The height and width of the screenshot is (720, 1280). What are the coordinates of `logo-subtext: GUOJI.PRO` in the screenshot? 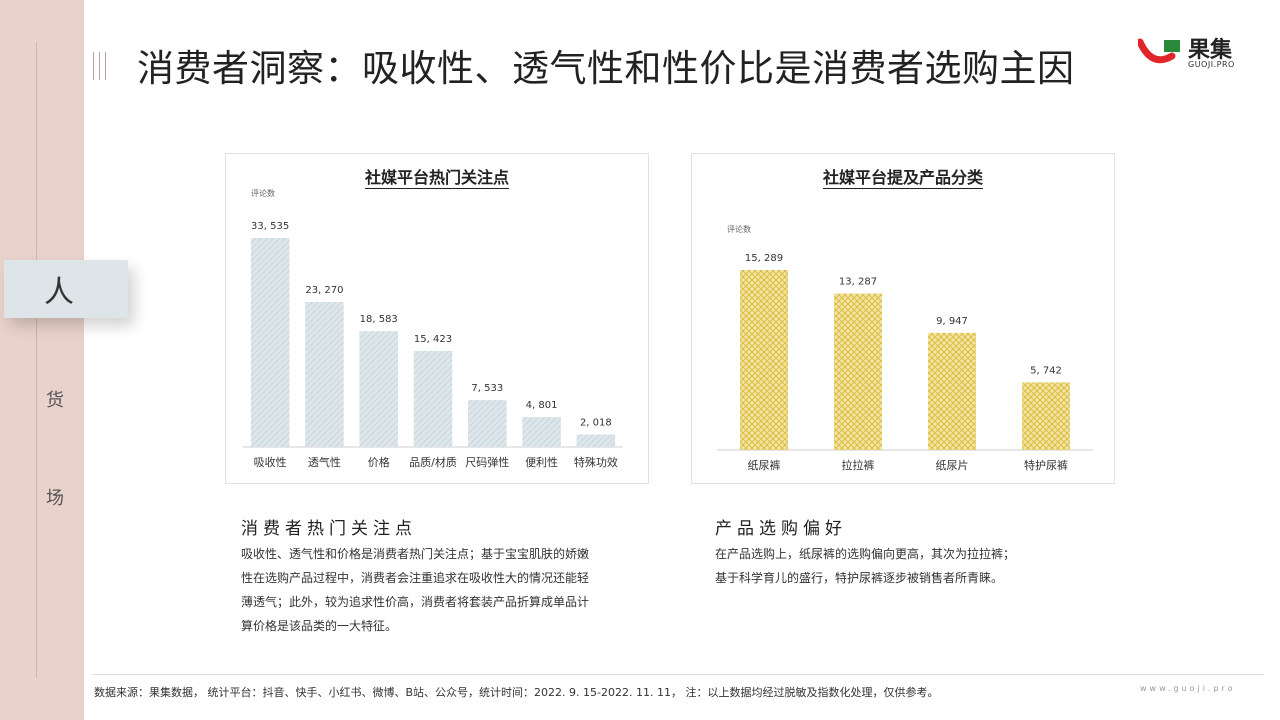 It's located at (1211, 64).